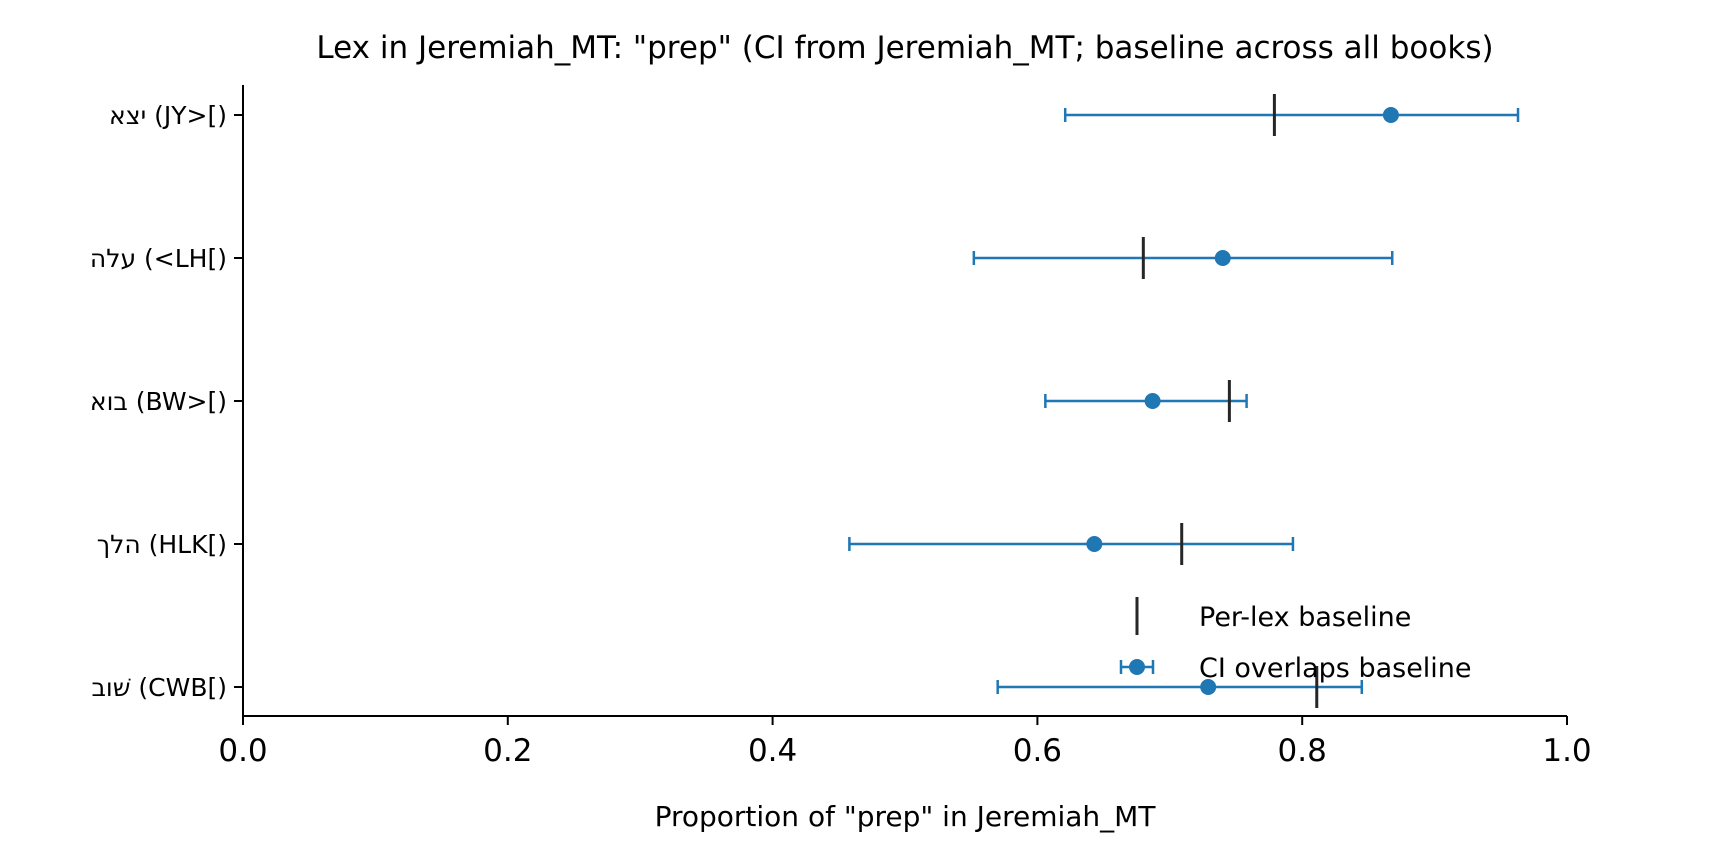  Describe the element at coordinates (1566, 751) in the screenshot. I see `x-tick-label: 1.0` at that location.